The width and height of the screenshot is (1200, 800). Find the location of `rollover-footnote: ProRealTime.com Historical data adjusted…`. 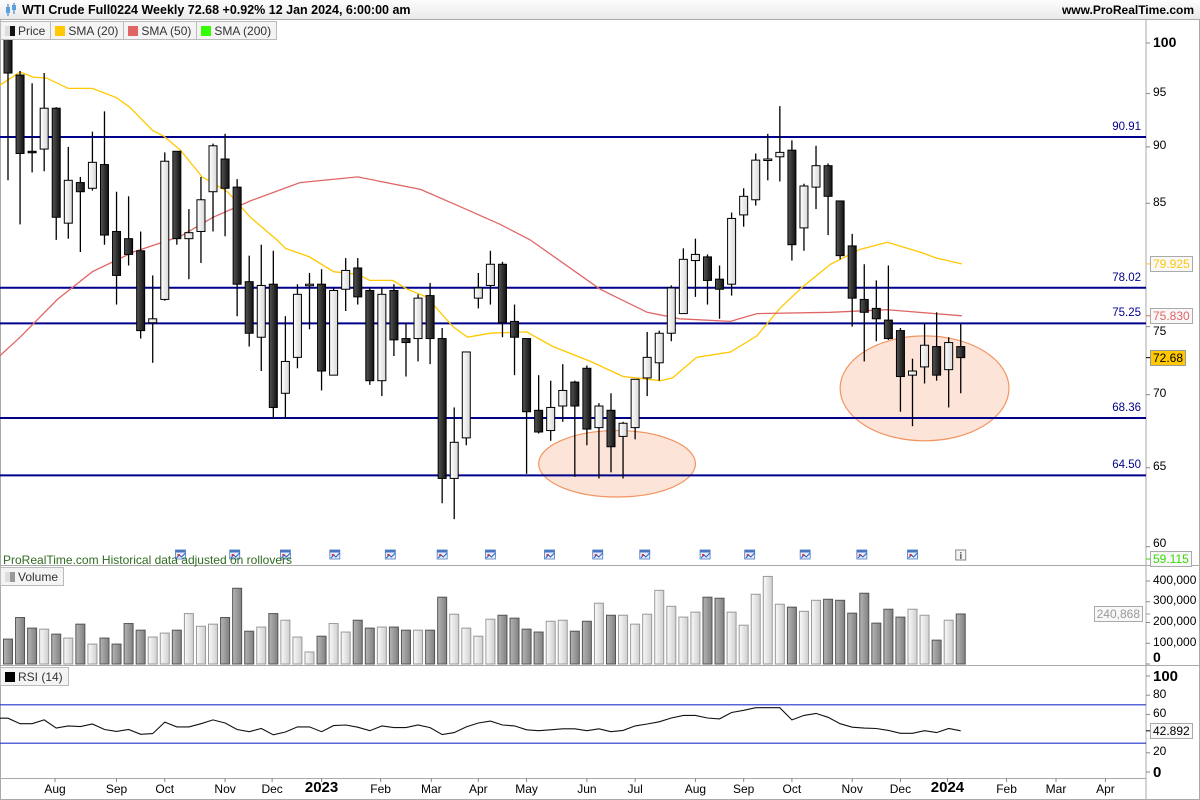

rollover-footnote: ProRealTime.com Historical data adjusted… is located at coordinates (148, 560).